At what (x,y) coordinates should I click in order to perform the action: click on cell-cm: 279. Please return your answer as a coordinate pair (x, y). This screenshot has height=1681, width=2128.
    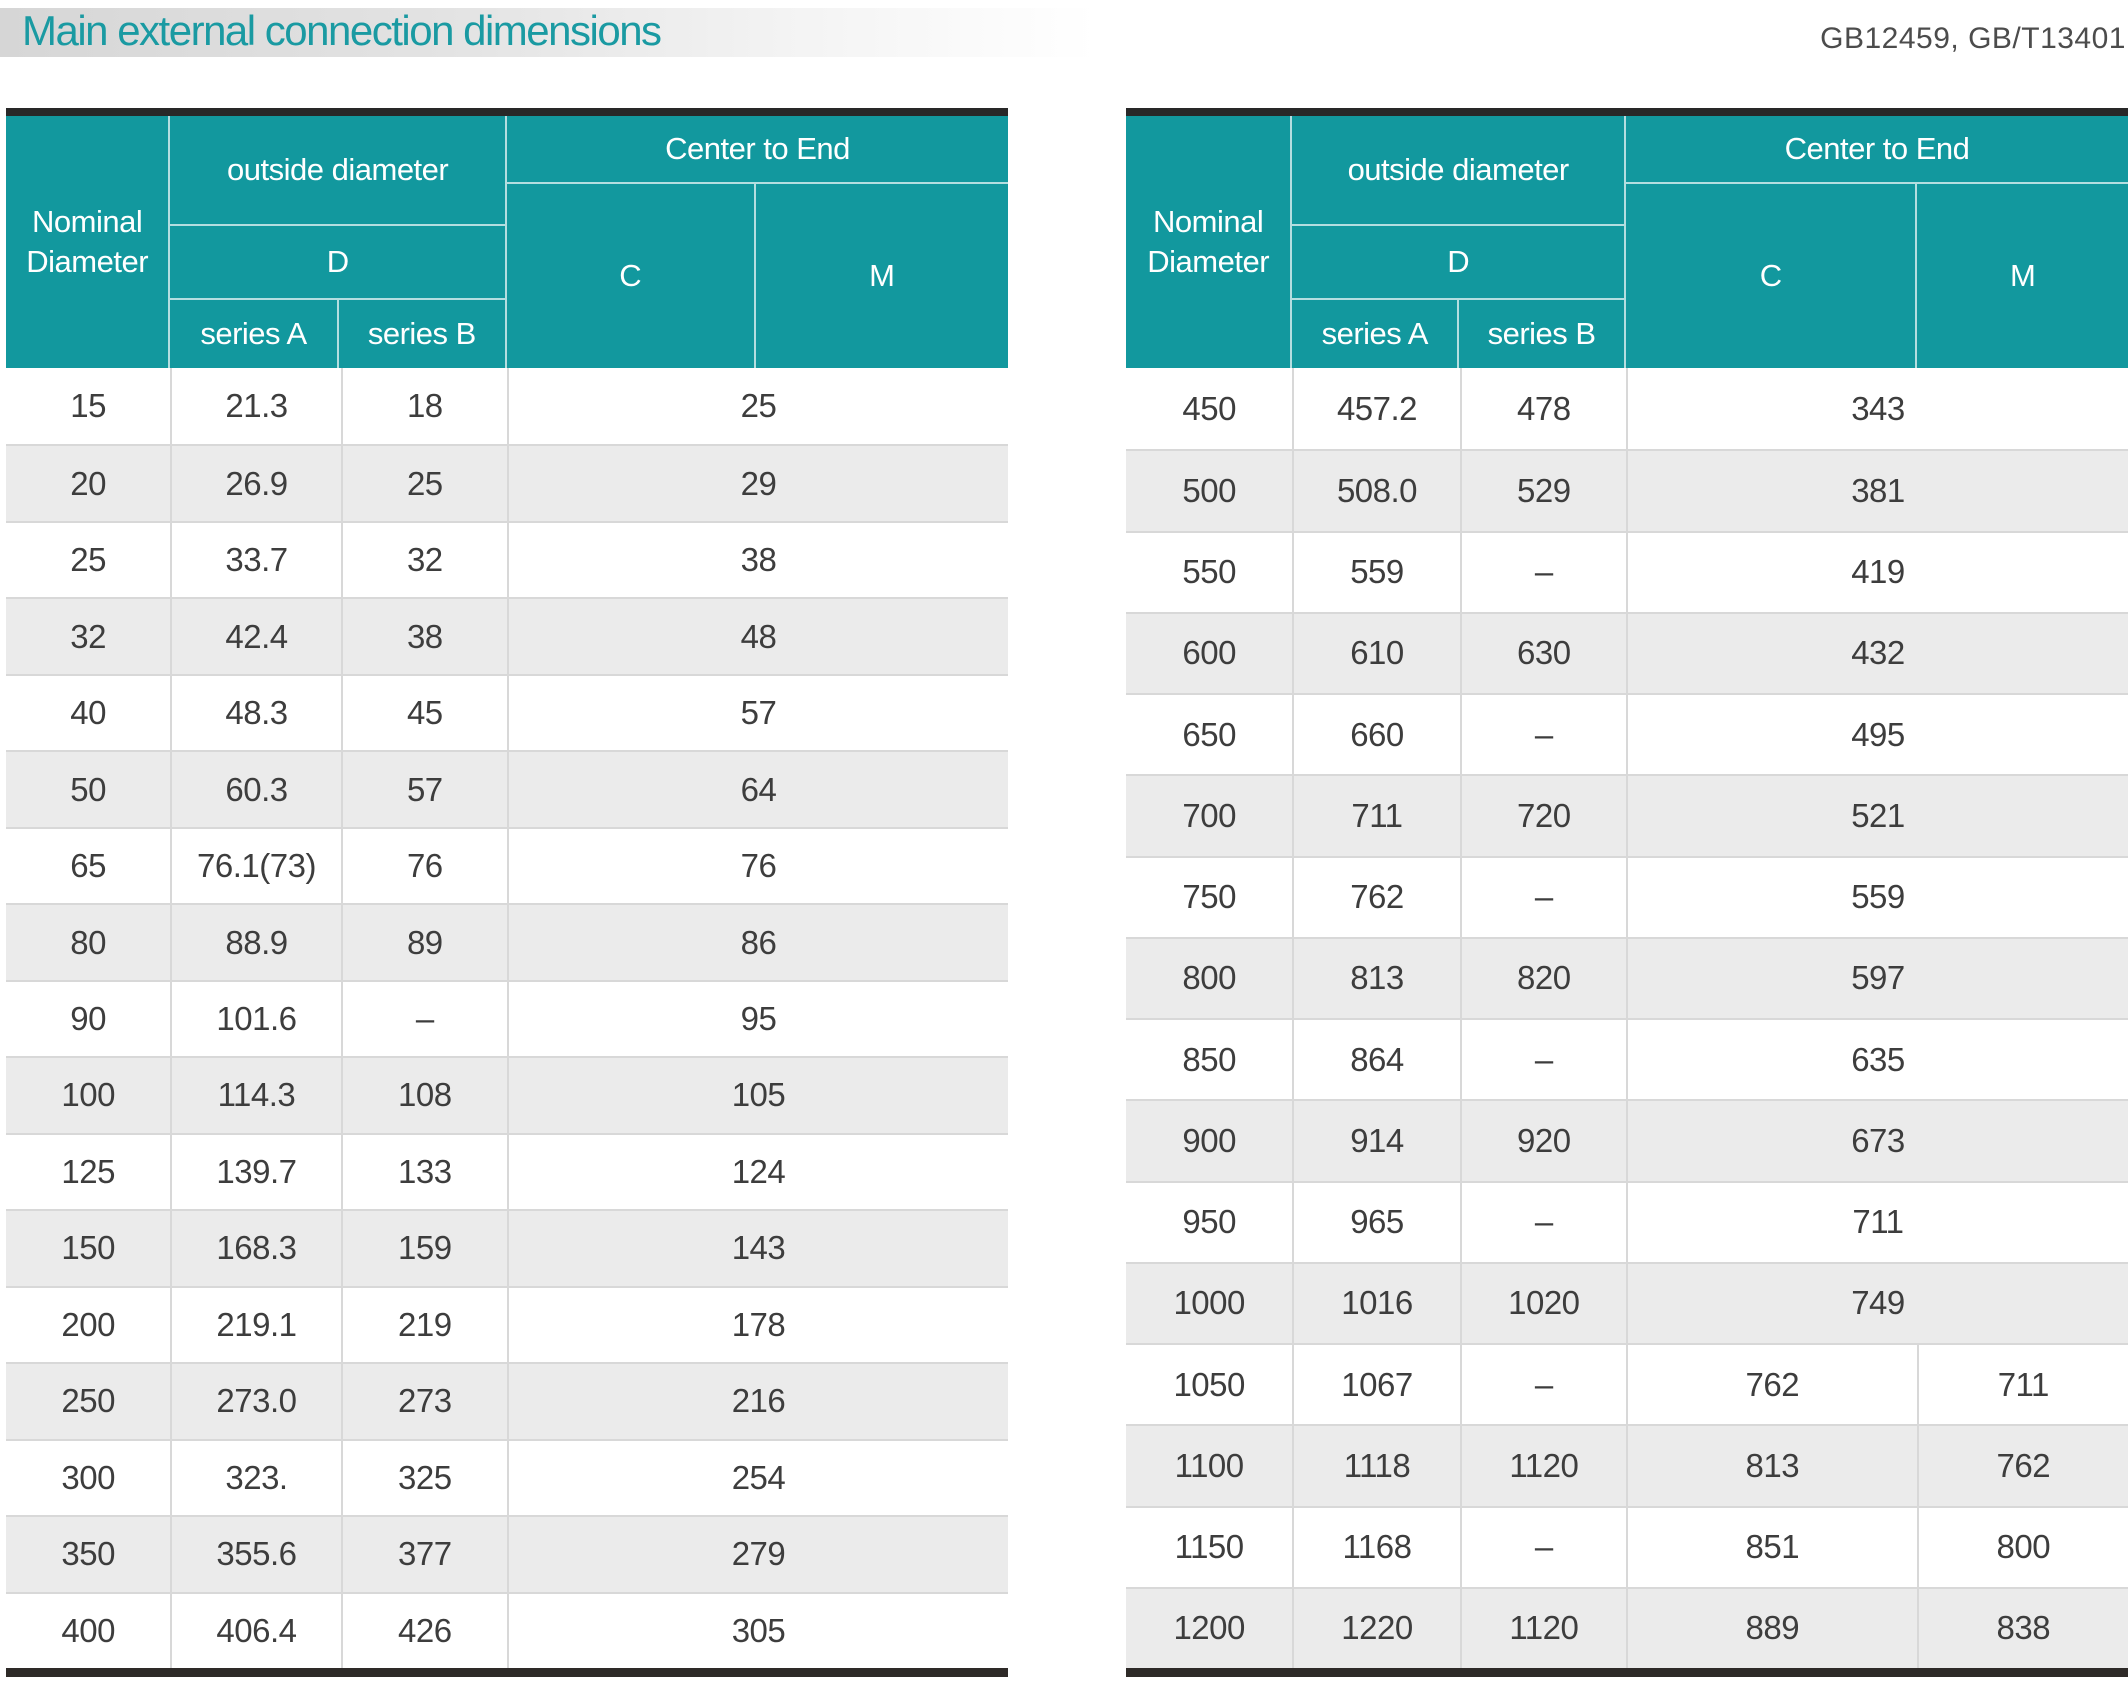
    Looking at the image, I should click on (757, 1554).